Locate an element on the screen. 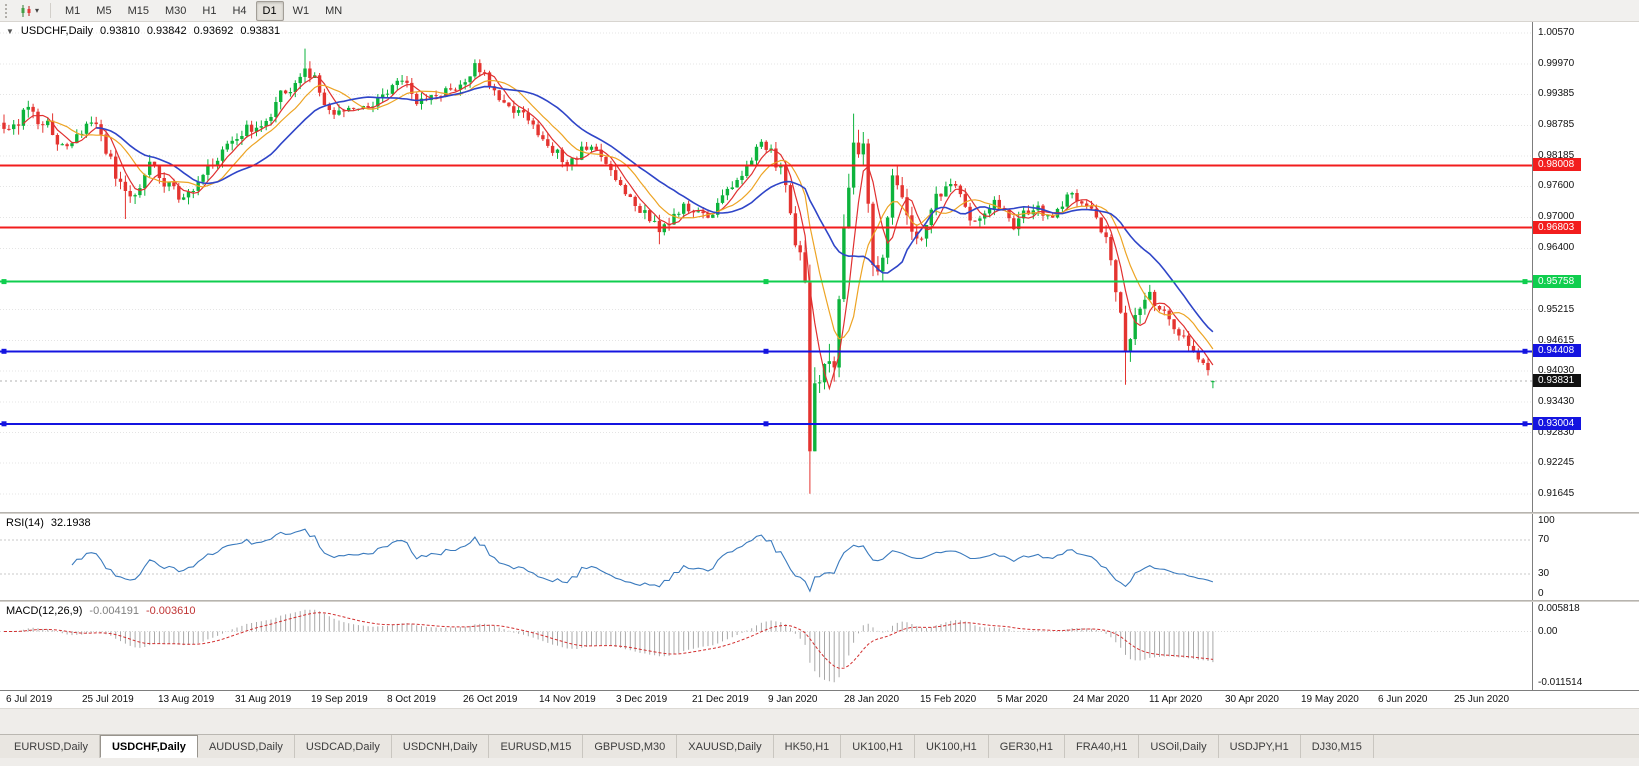  price-line-badge: 0.95758 is located at coordinates (1557, 281).